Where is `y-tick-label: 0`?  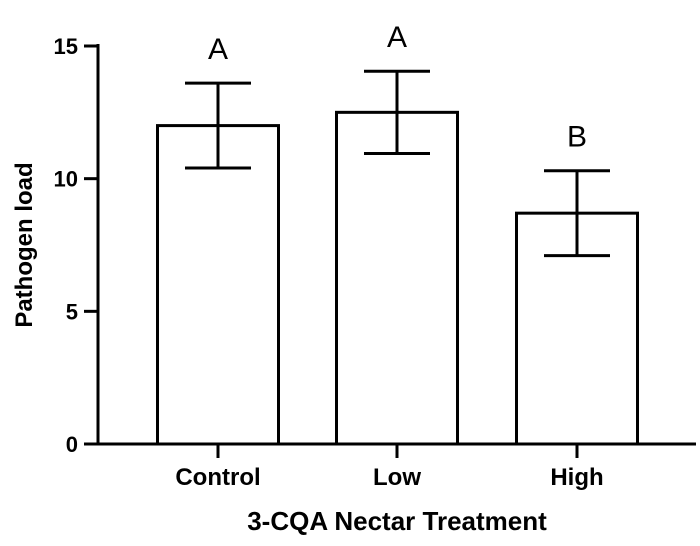
y-tick-label: 0 is located at coordinates (72, 444).